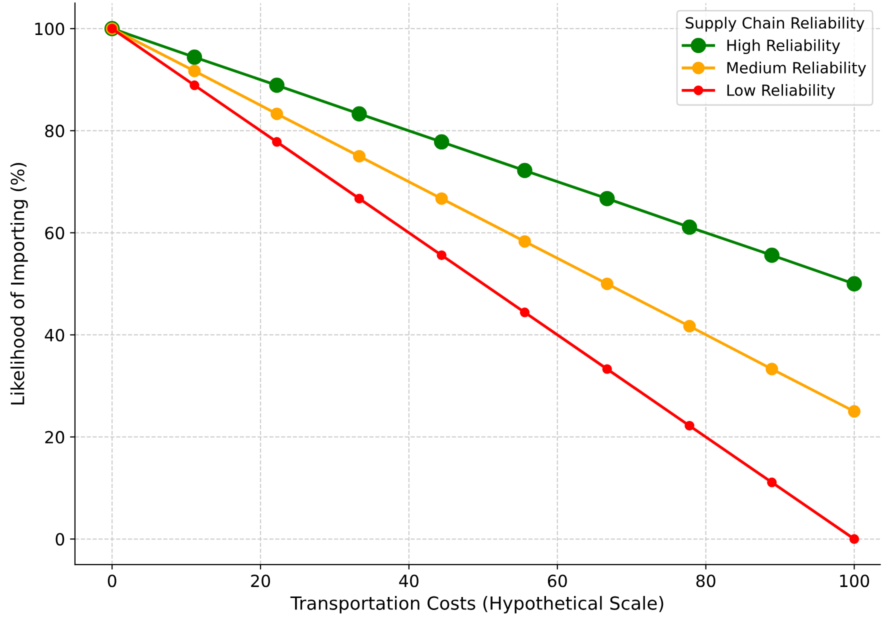  Describe the element at coordinates (54, 131) in the screenshot. I see `y-tick-label: 80` at that location.